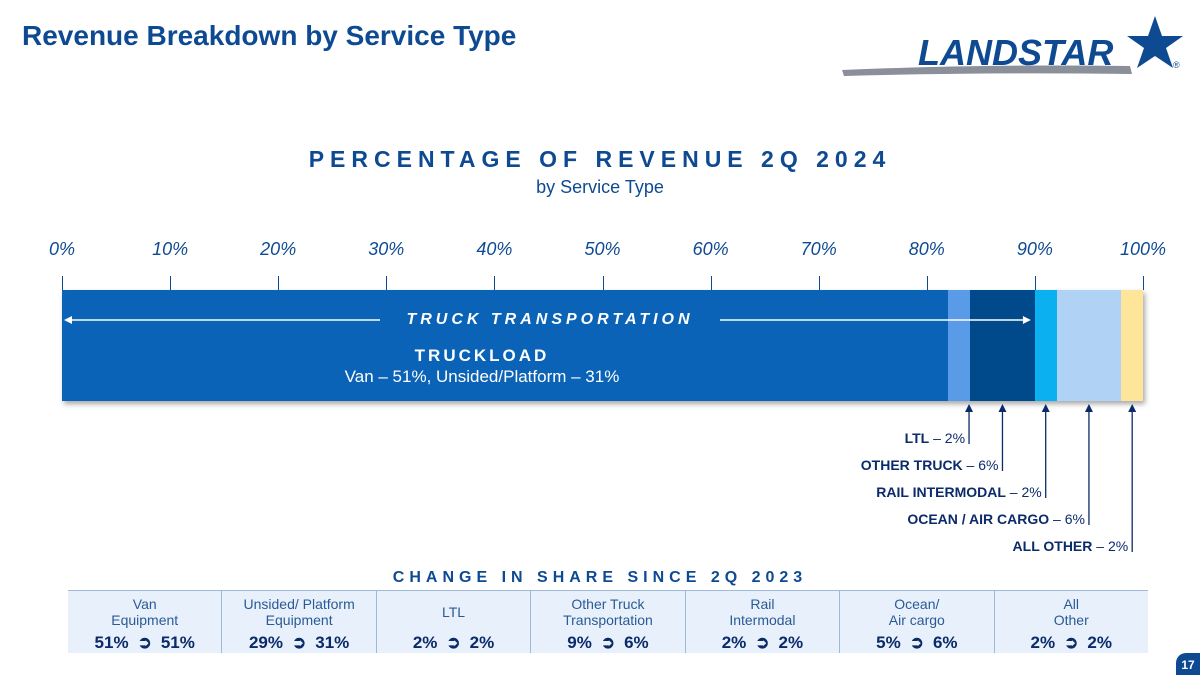 This screenshot has width=1200, height=677. Describe the element at coordinates (602, 249) in the screenshot. I see `tick-label: 50%` at that location.